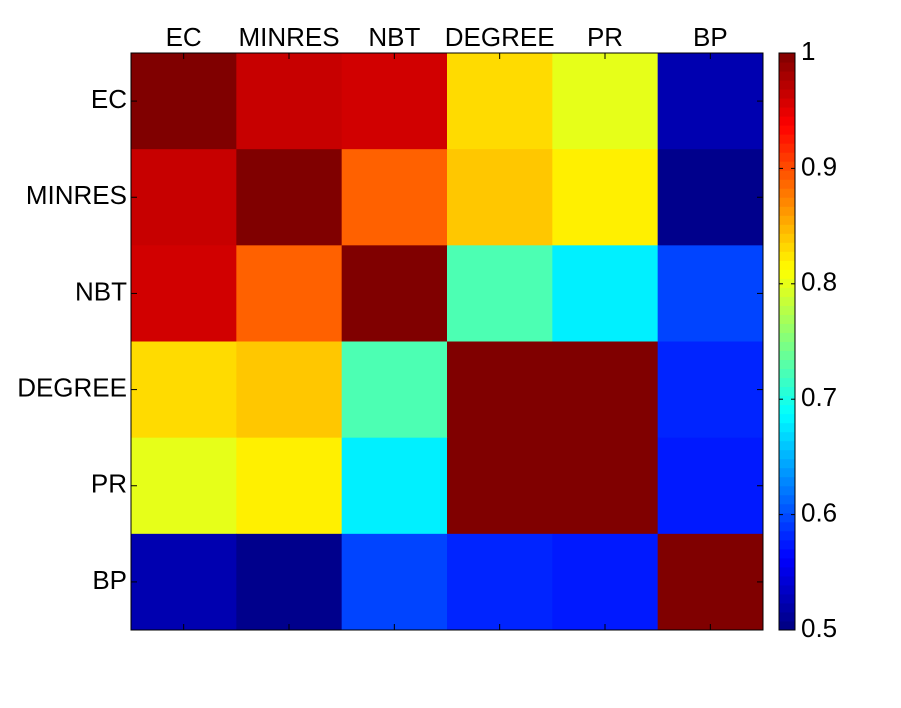 This screenshot has width=901, height=708. What do you see at coordinates (808, 51) in the screenshot?
I see `colorbar-tick-label: 1` at bounding box center [808, 51].